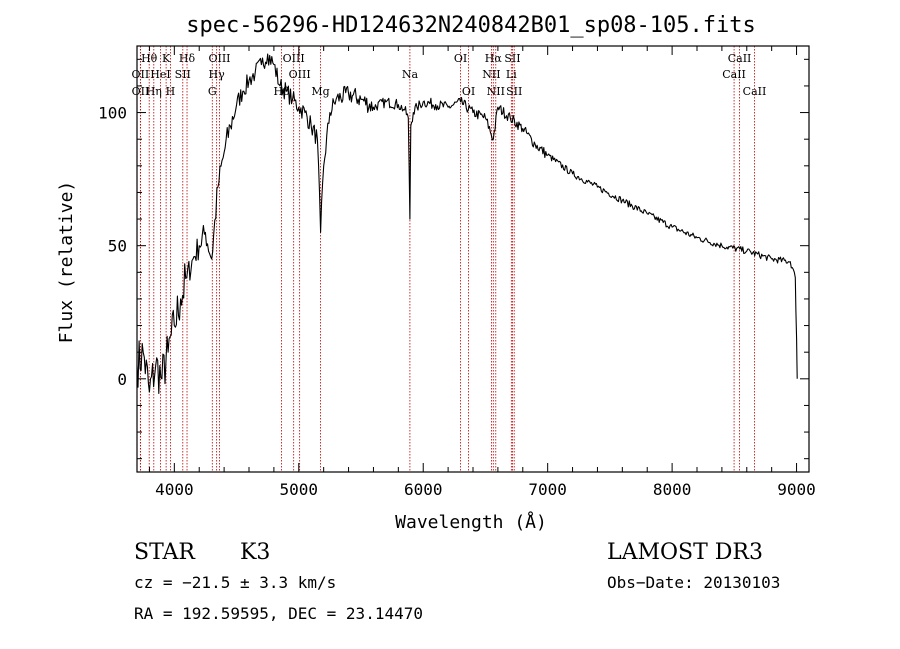 This screenshot has width=900, height=649. I want to click on redshift-text: cz = −21.5 ± 3.3 km/s, so click(235, 582).